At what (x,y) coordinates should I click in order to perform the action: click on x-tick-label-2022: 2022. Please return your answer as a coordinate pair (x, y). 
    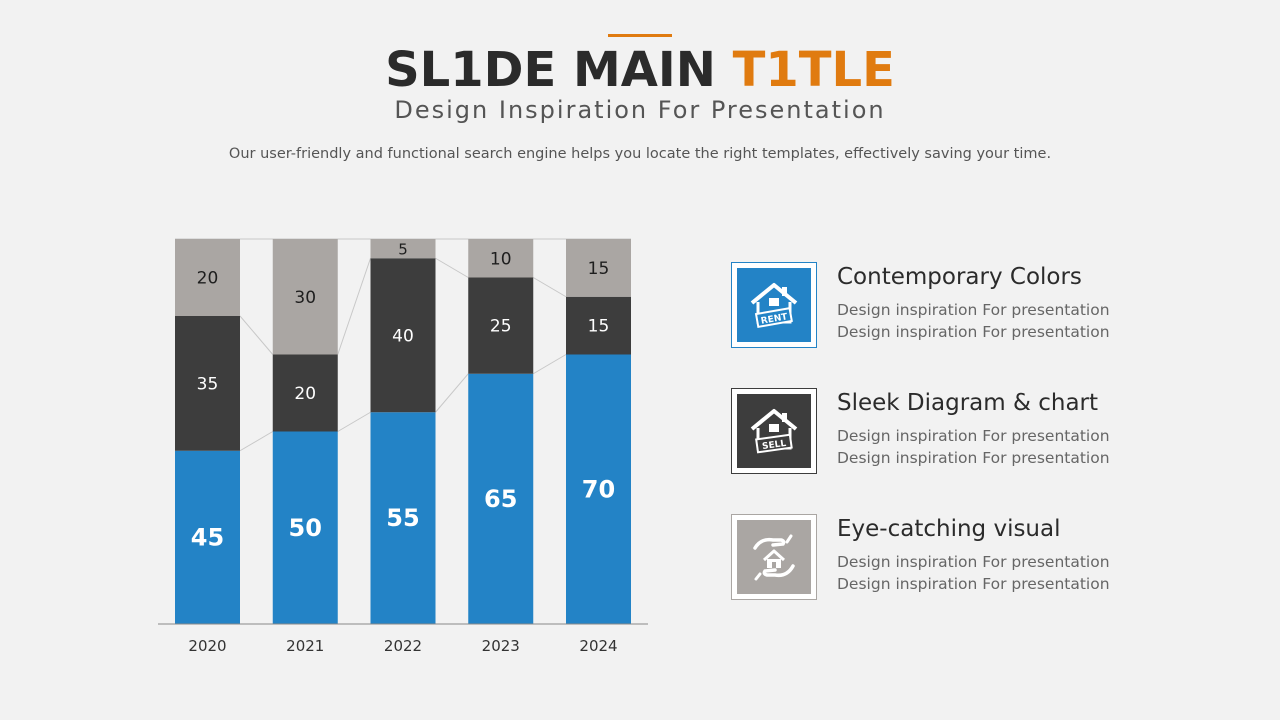
    Looking at the image, I should click on (403, 646).